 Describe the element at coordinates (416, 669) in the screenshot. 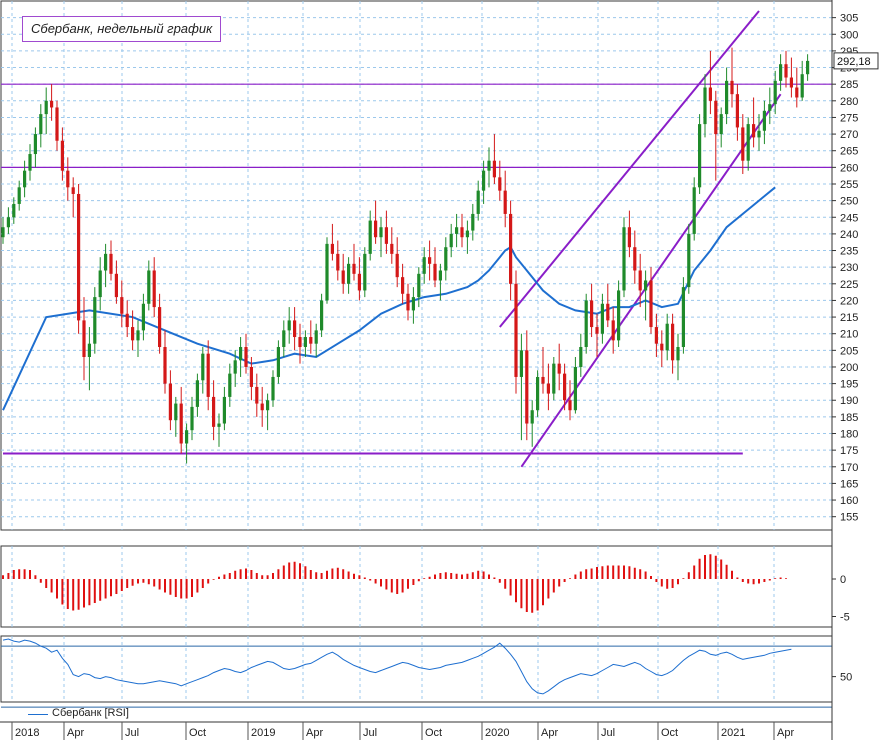

I see `rsi-panel` at that location.